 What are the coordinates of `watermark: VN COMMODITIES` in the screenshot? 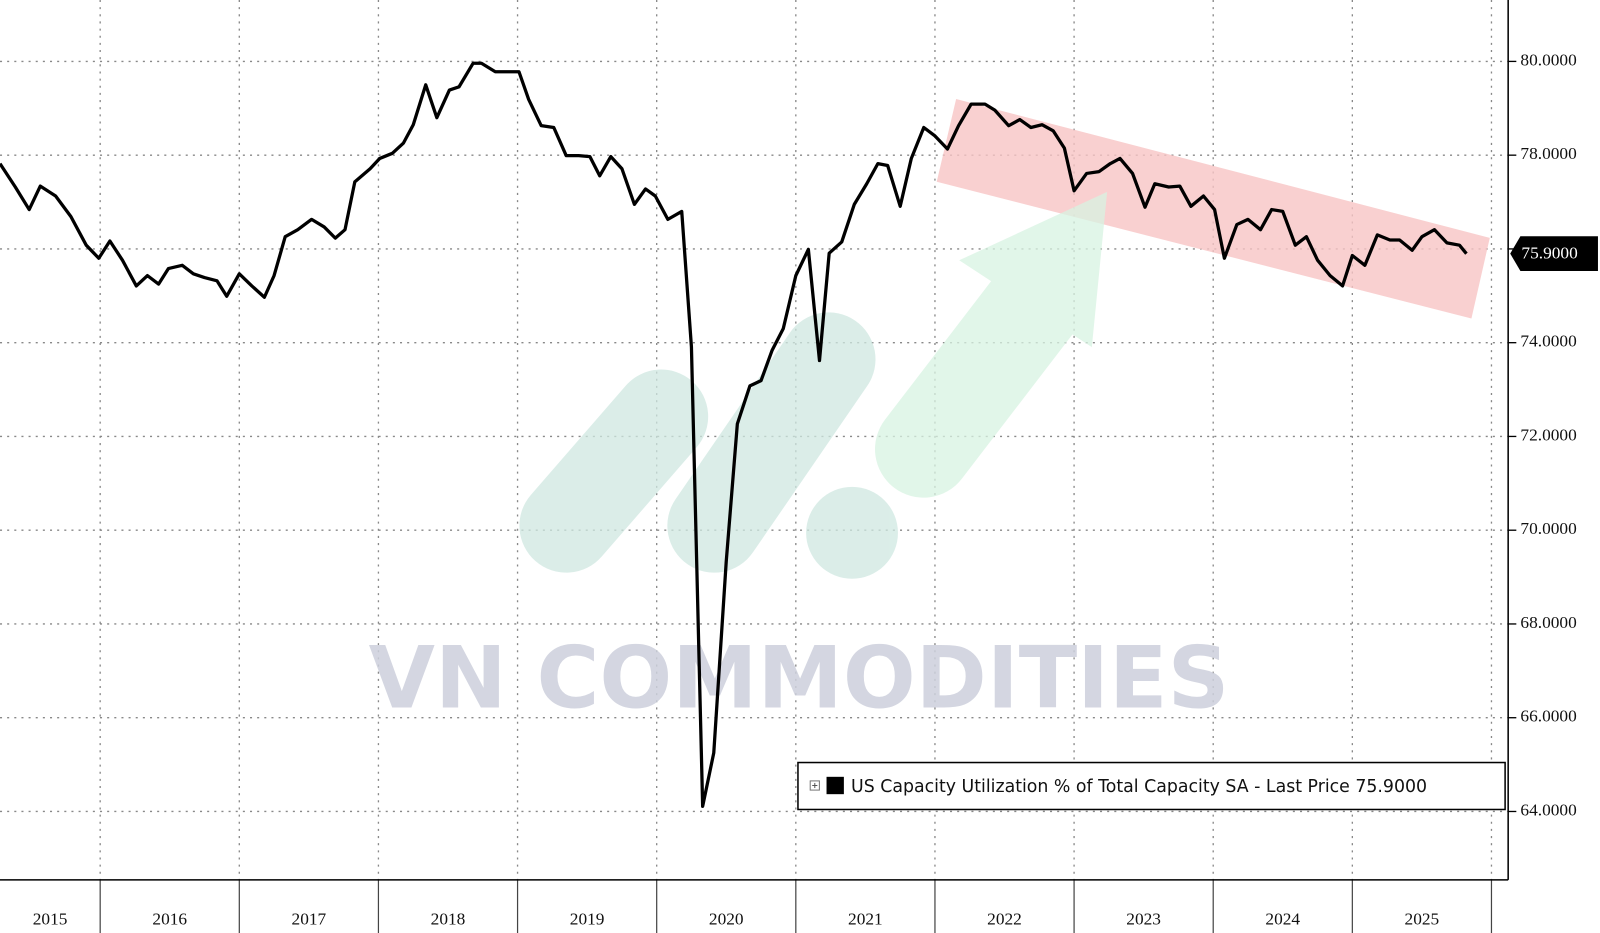 It's located at (799, 678).